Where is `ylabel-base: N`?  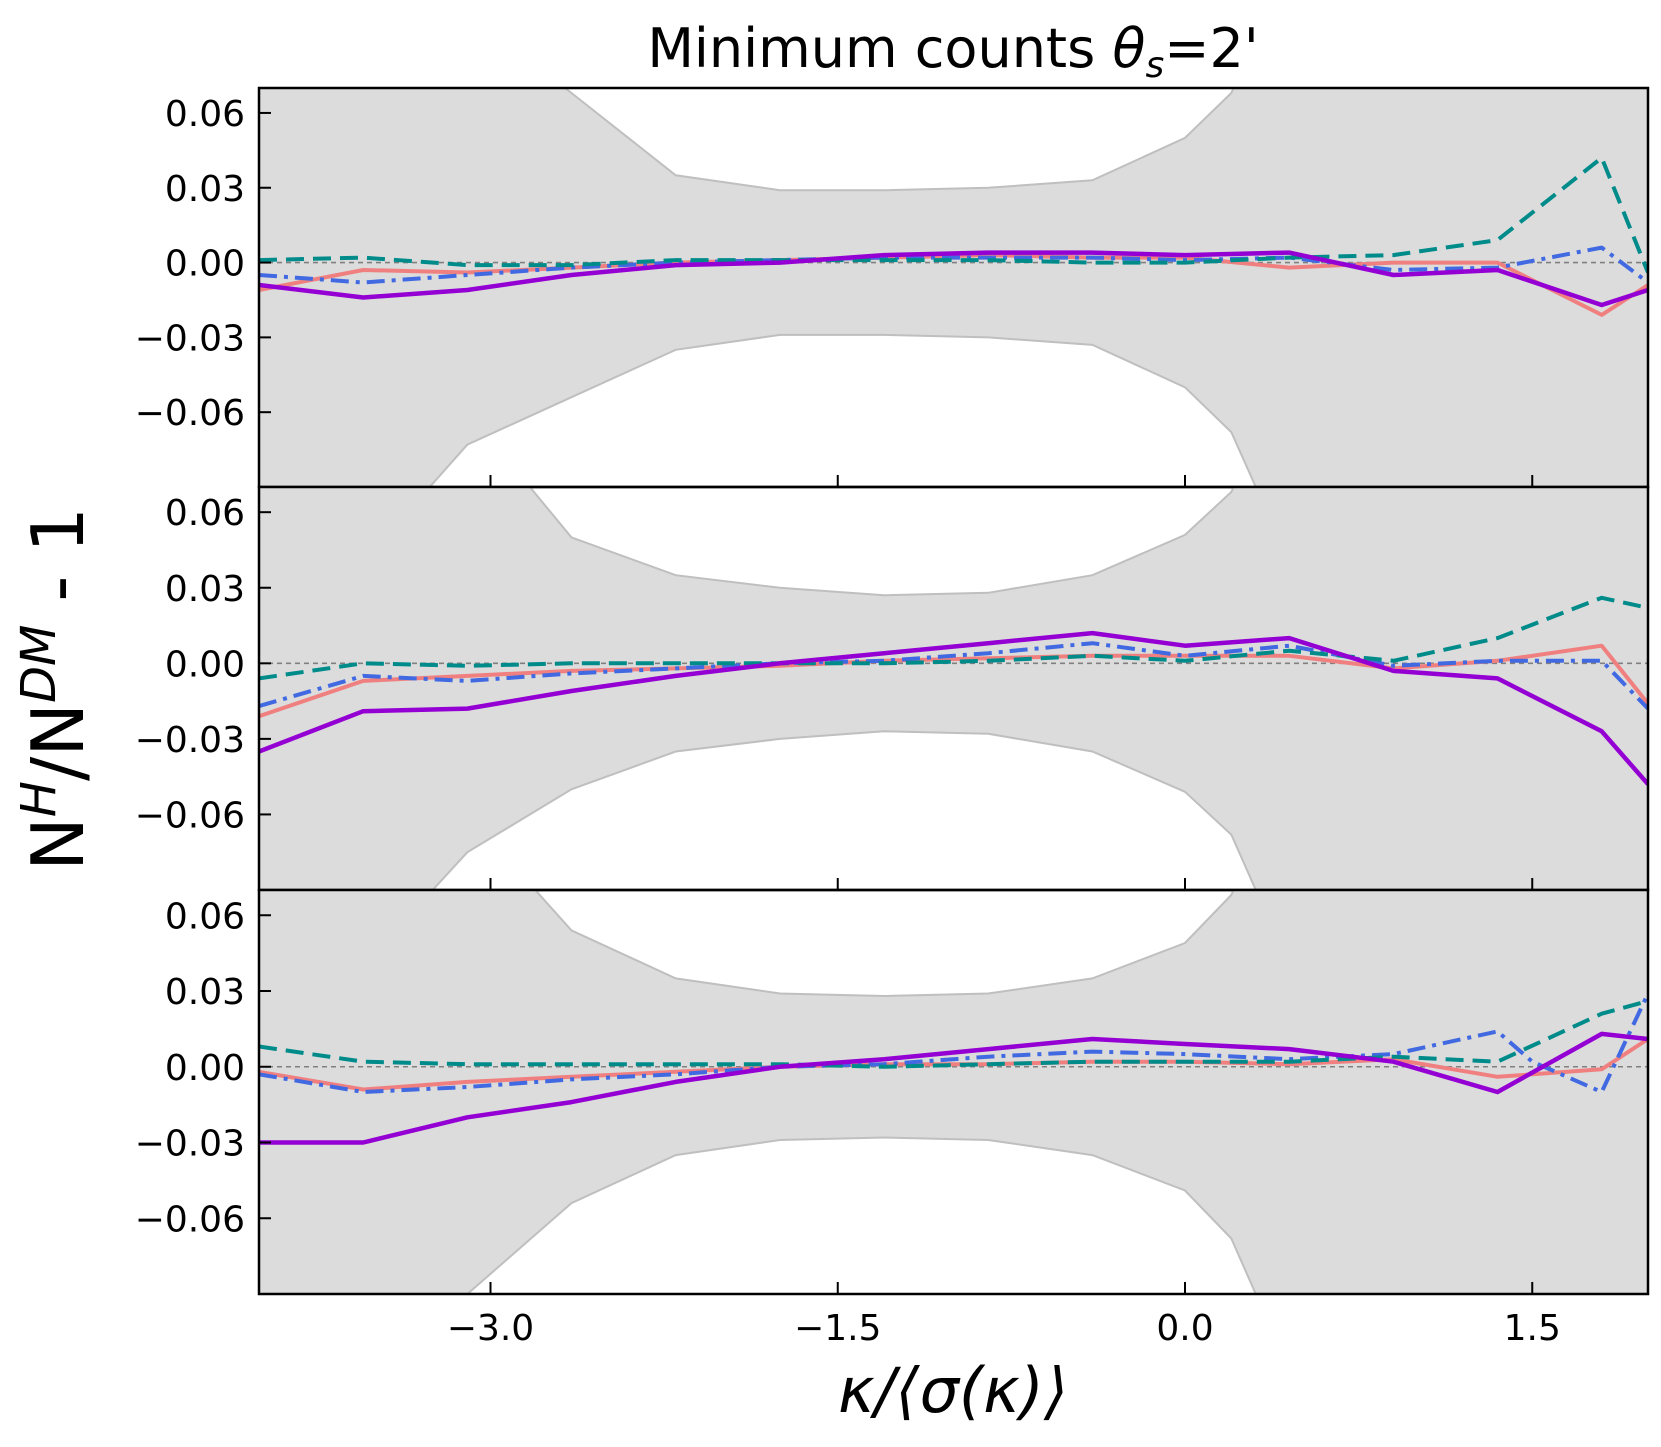 ylabel-base: N is located at coordinates (58, 844).